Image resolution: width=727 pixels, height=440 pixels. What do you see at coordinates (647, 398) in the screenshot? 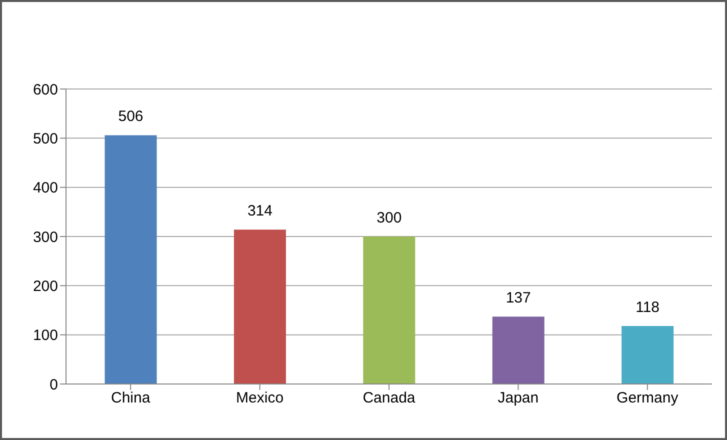
I see `x-tick-label: Germany` at bounding box center [647, 398].